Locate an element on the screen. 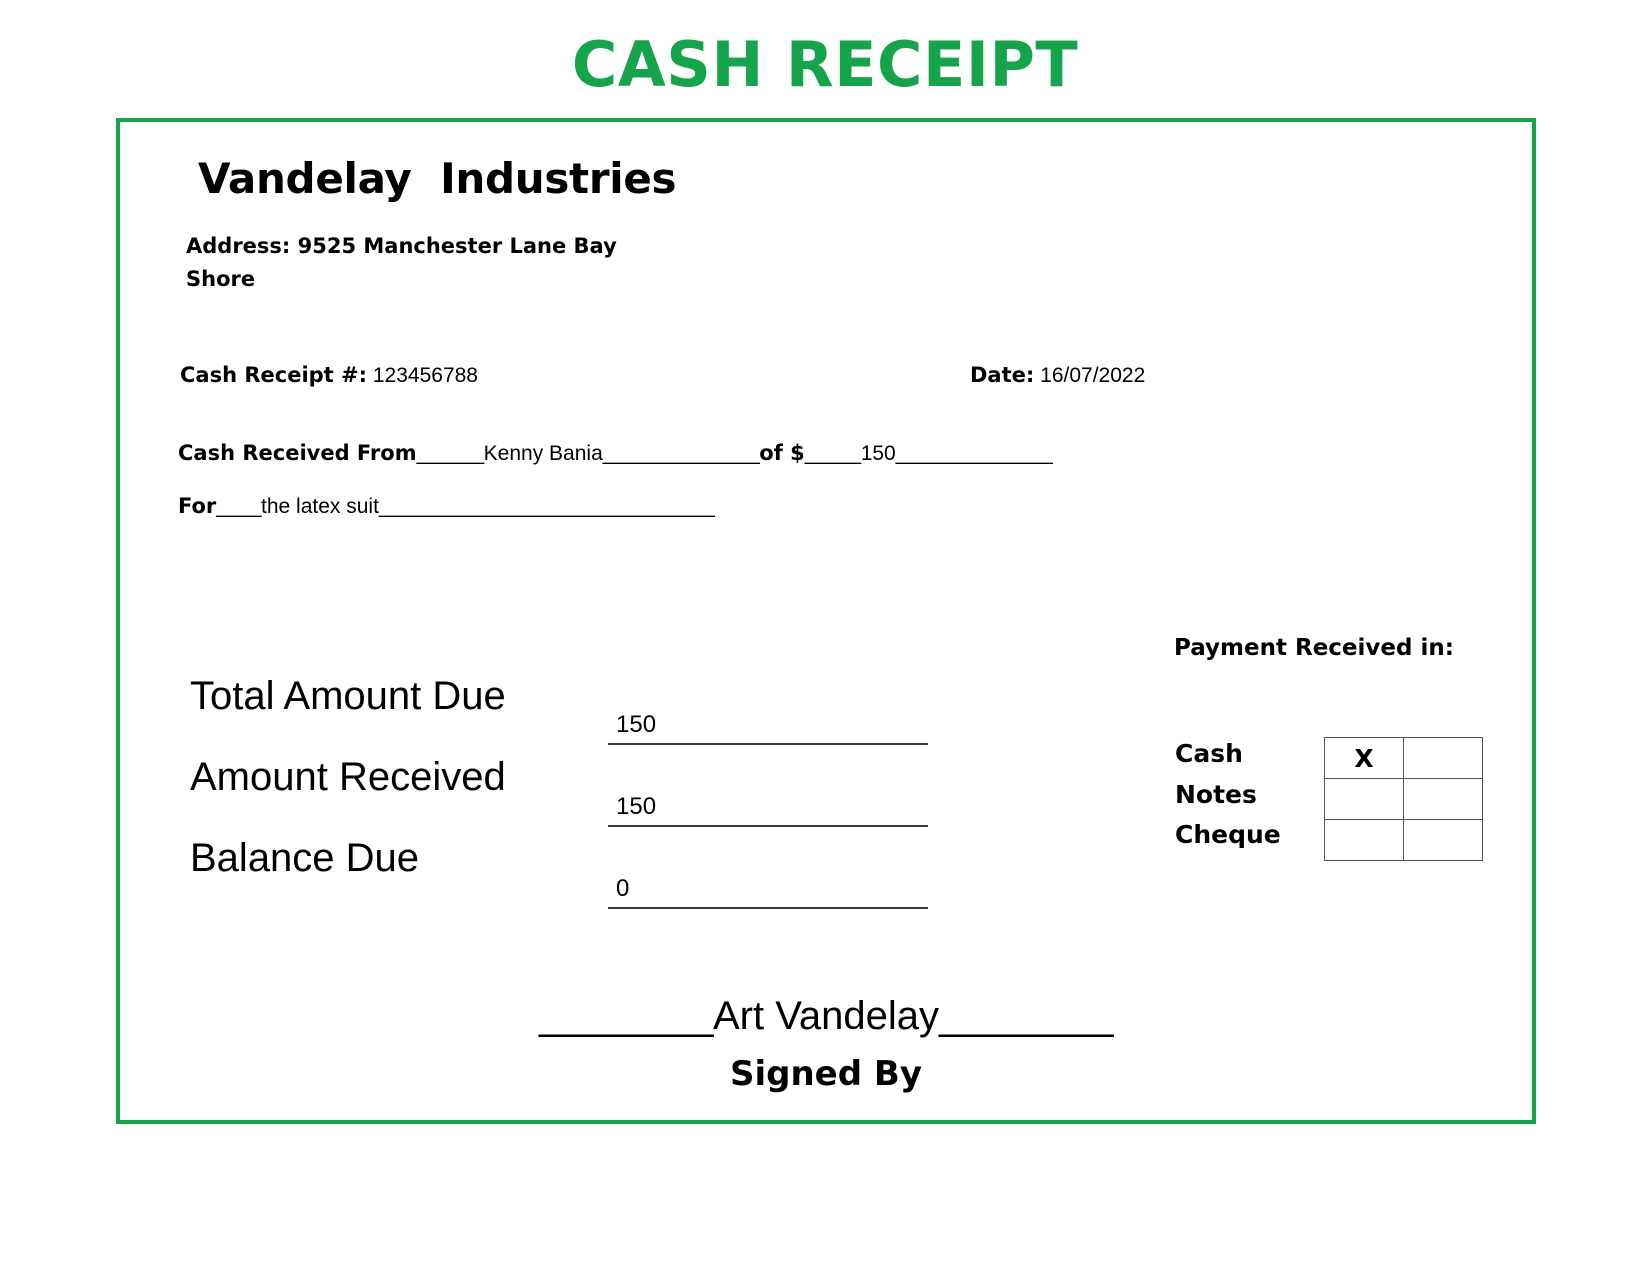 The height and width of the screenshot is (1275, 1650). of-amount-lead-rule: _____ is located at coordinates (832, 453).